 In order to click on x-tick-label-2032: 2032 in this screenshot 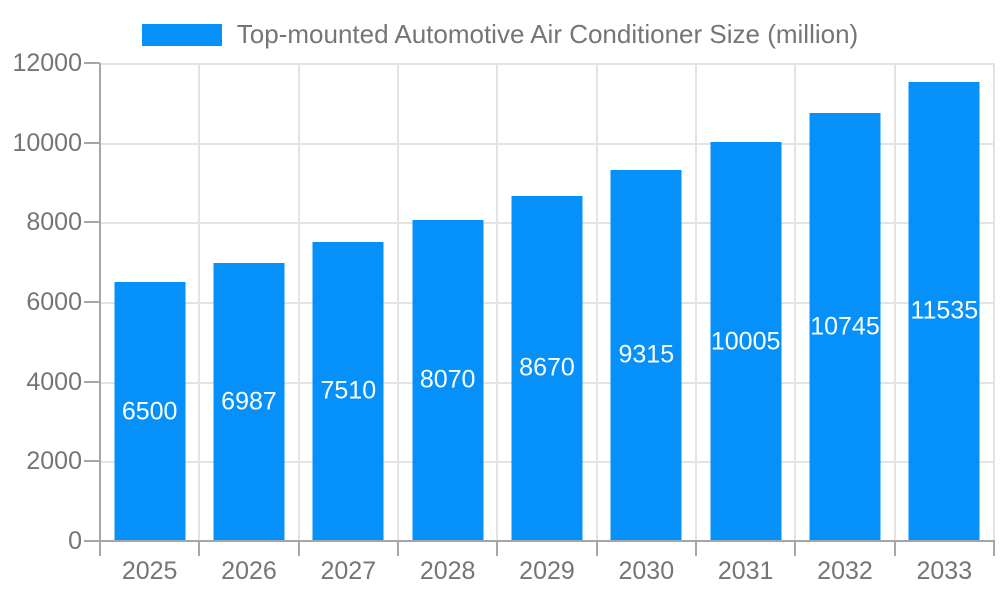, I will do `click(845, 571)`.